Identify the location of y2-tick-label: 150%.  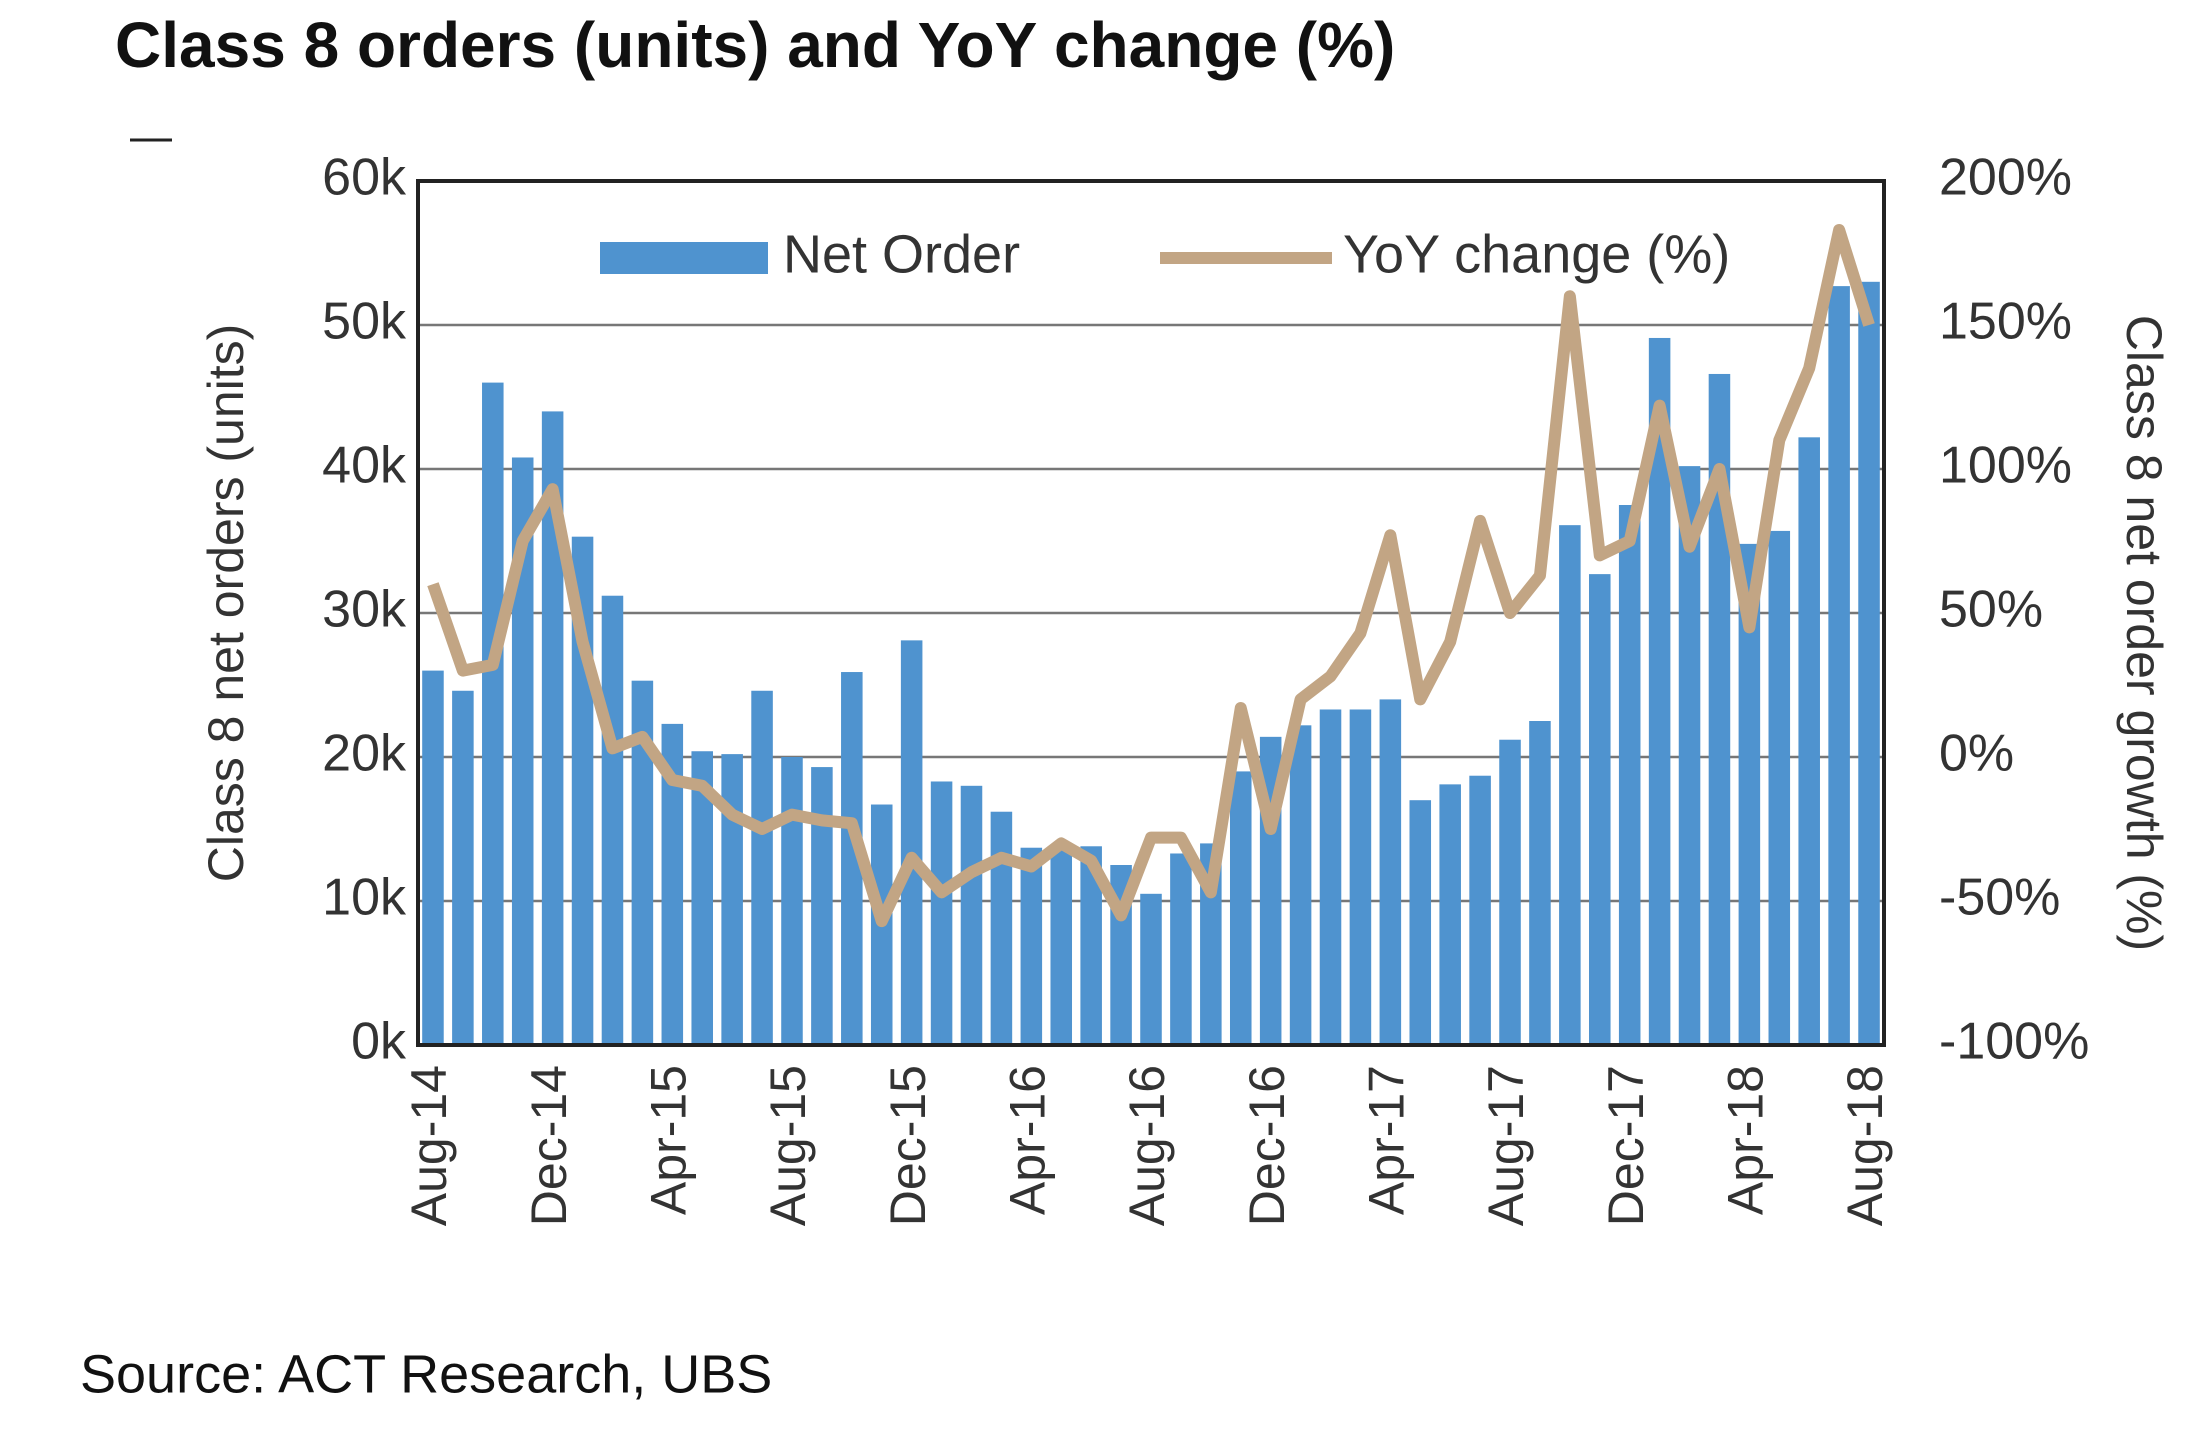
(2005, 322).